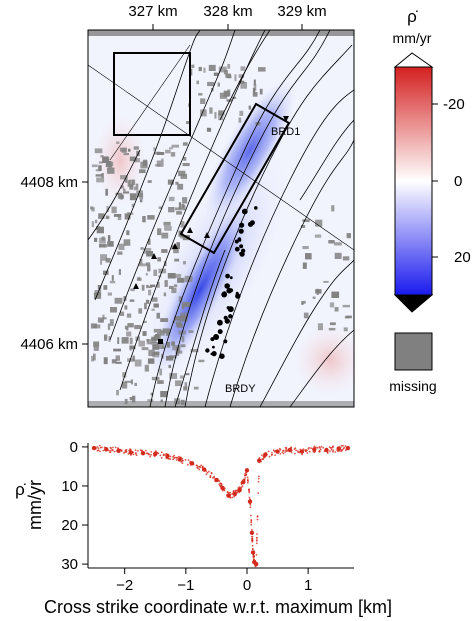 The width and height of the screenshot is (474, 621). What do you see at coordinates (154, 256) in the screenshot?
I see `station-triangle` at bounding box center [154, 256].